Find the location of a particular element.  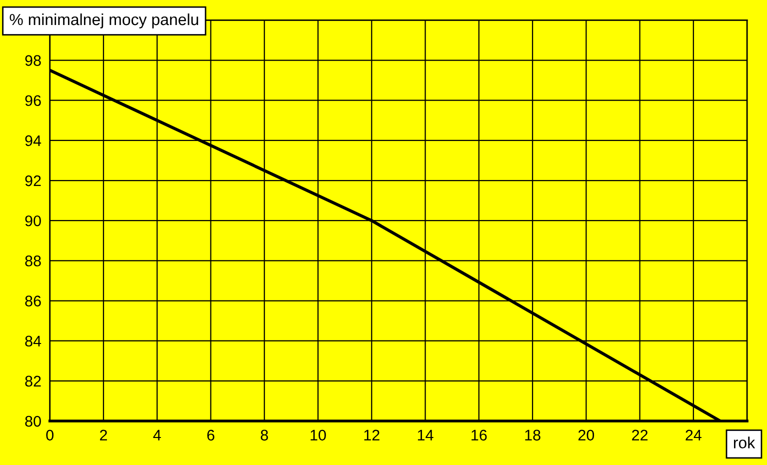

y-tick-label: 80 is located at coordinates (33, 421).